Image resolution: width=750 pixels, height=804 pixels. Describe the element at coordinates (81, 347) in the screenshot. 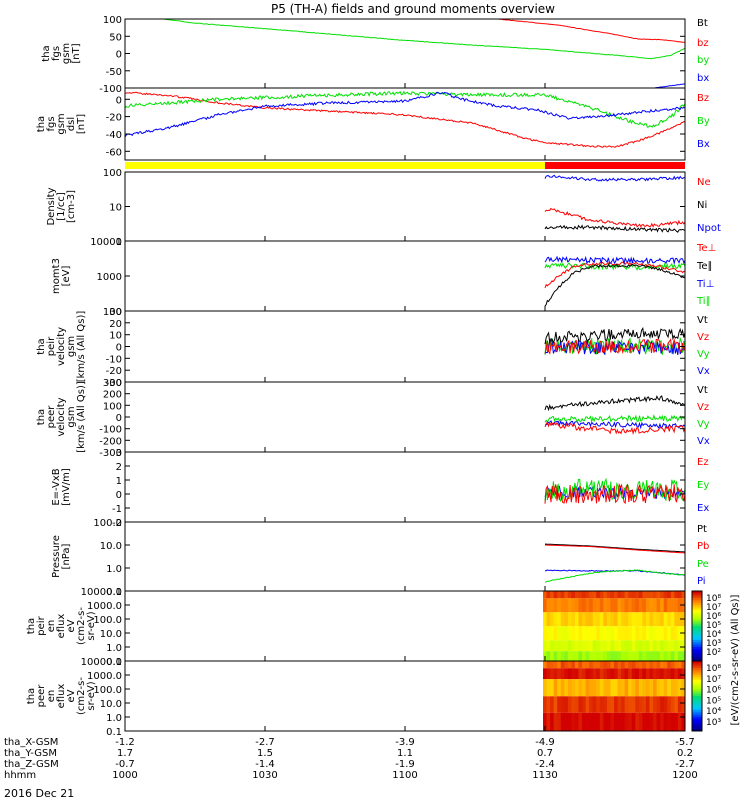

I see `panel-ylabel: [km/s (All Qs)]` at that location.